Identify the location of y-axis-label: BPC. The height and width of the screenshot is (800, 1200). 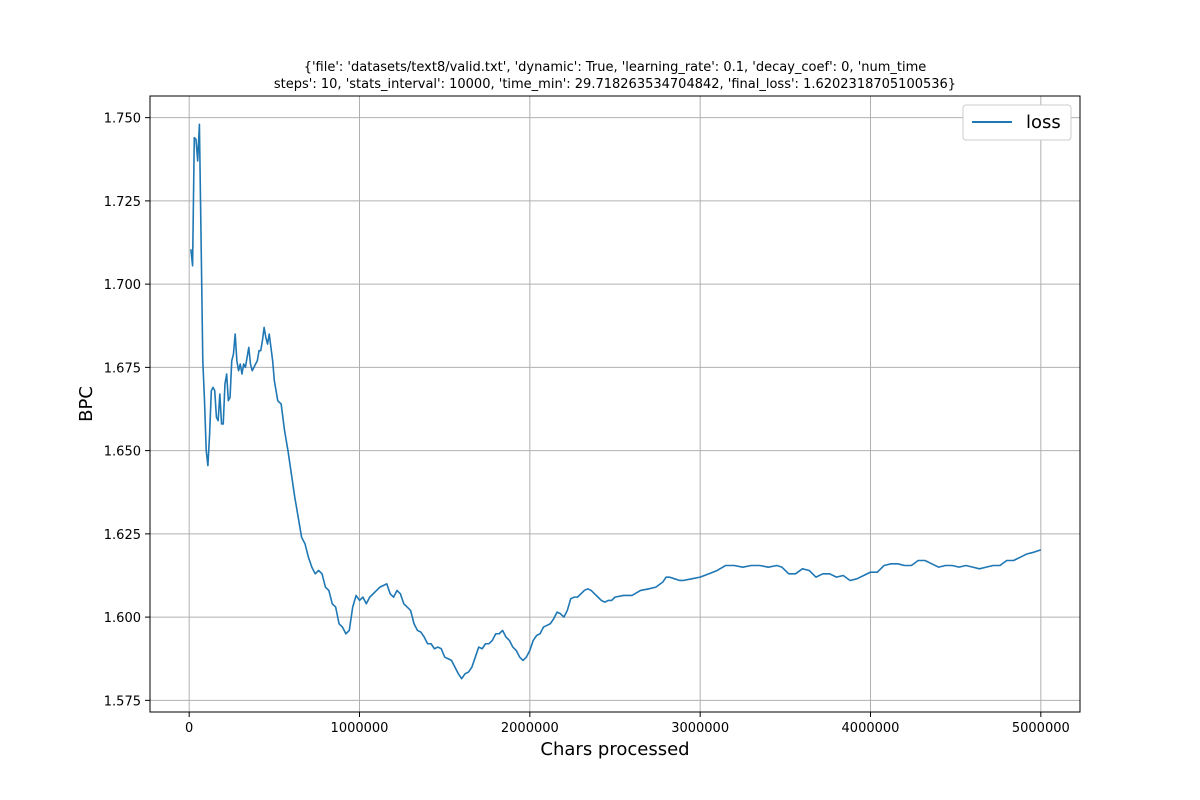
(86, 404).